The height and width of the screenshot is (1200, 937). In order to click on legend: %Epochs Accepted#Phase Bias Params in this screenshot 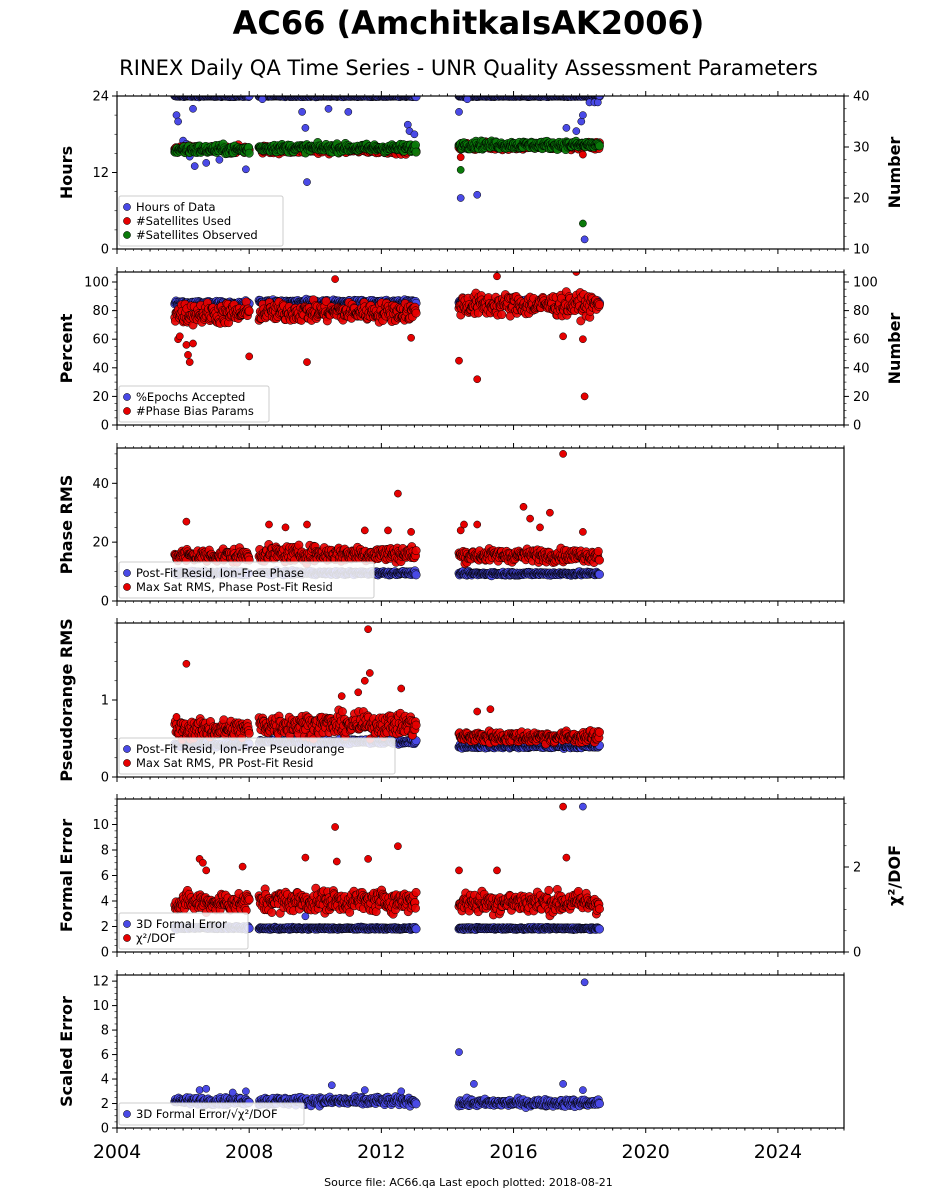, I will do `click(194, 404)`.